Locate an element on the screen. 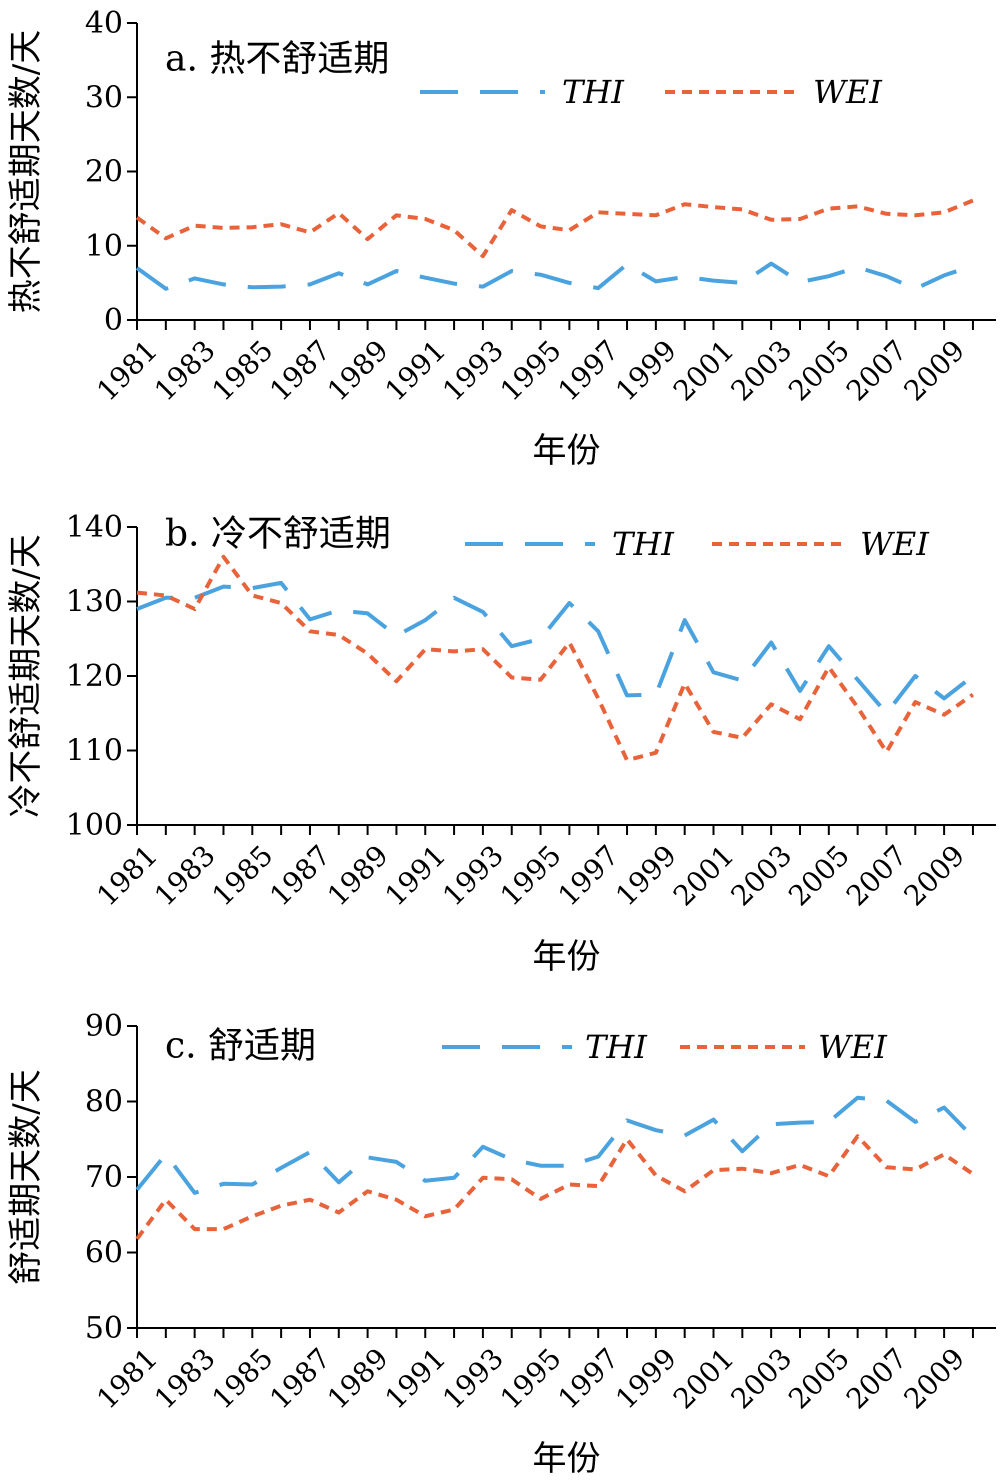 This screenshot has height=1484, width=1000. y-tick-label: 120 is located at coordinates (94, 676).